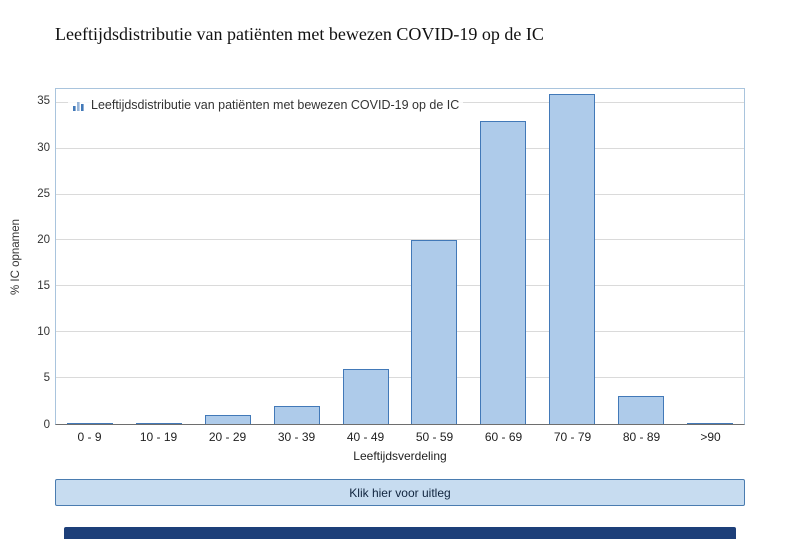  I want to click on bottom-bar, so click(400, 533).